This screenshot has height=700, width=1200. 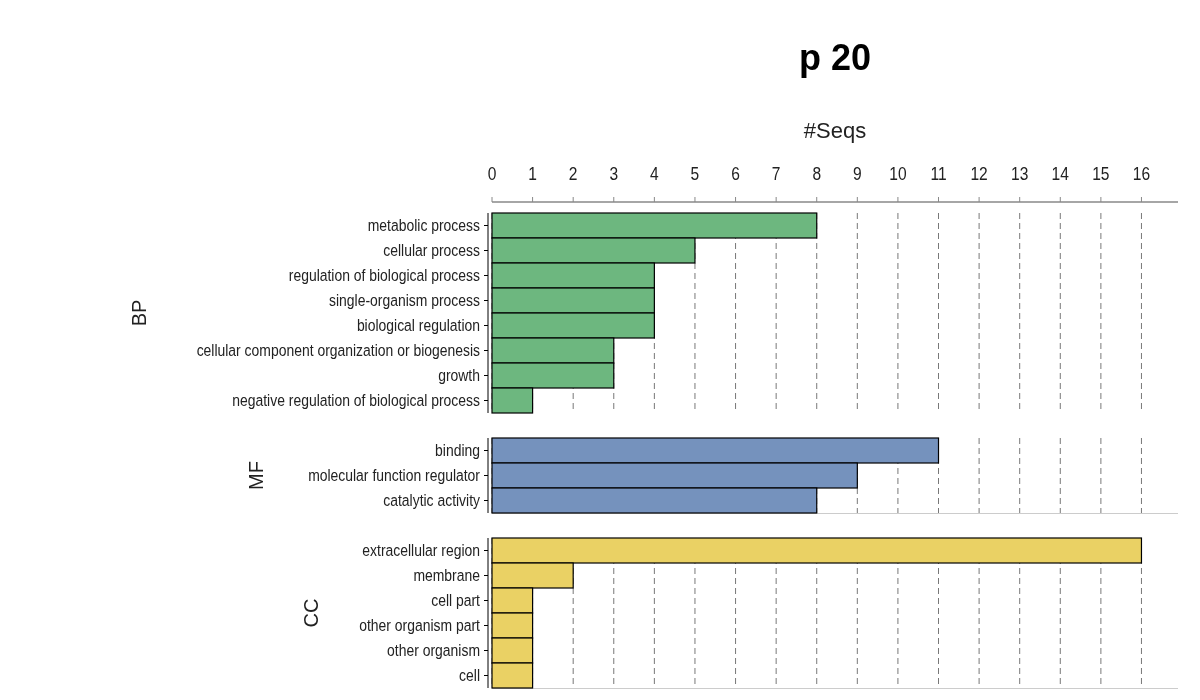 What do you see at coordinates (735, 173) in the screenshot?
I see `x-tick-label: 6` at bounding box center [735, 173].